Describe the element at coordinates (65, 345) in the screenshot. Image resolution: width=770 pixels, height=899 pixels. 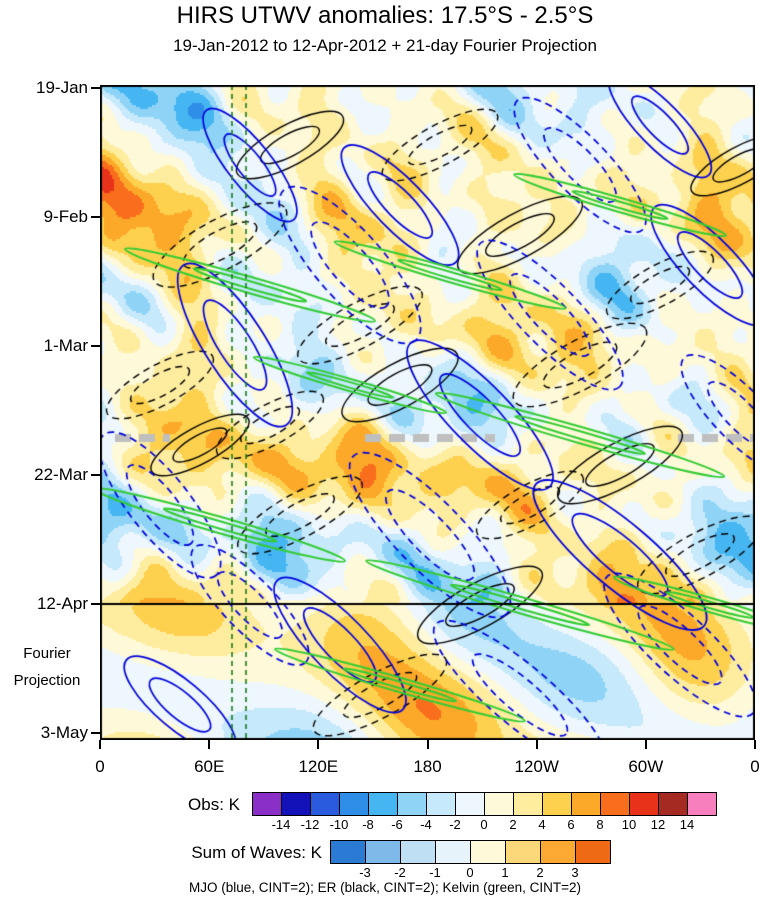
I see `y-axis-tick-label: 1-Mar` at that location.